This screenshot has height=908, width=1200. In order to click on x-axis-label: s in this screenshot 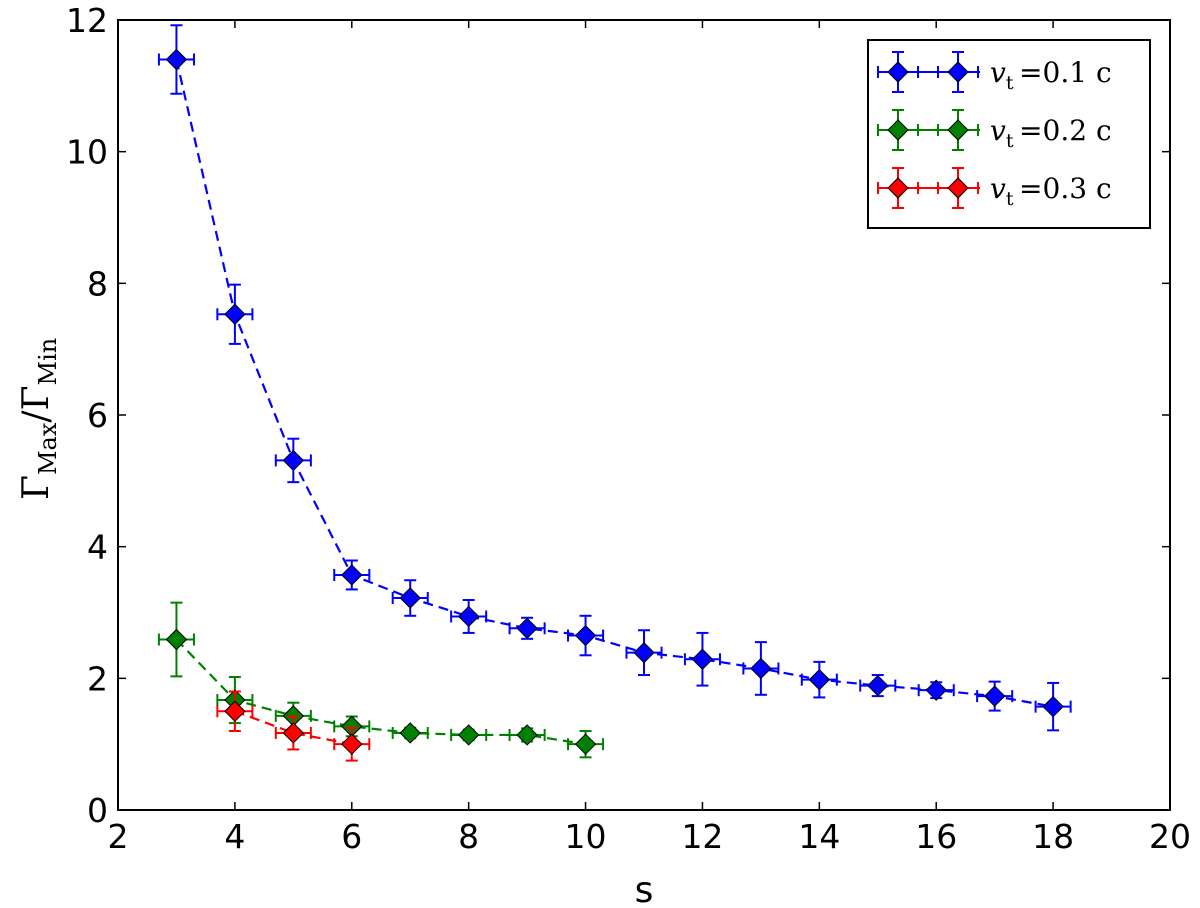, I will do `click(644, 889)`.